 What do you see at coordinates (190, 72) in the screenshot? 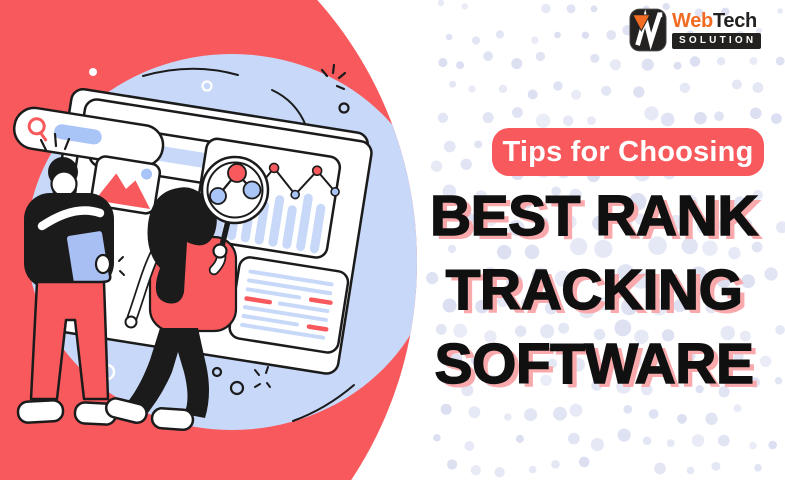
I see `decor-arc-top` at bounding box center [190, 72].